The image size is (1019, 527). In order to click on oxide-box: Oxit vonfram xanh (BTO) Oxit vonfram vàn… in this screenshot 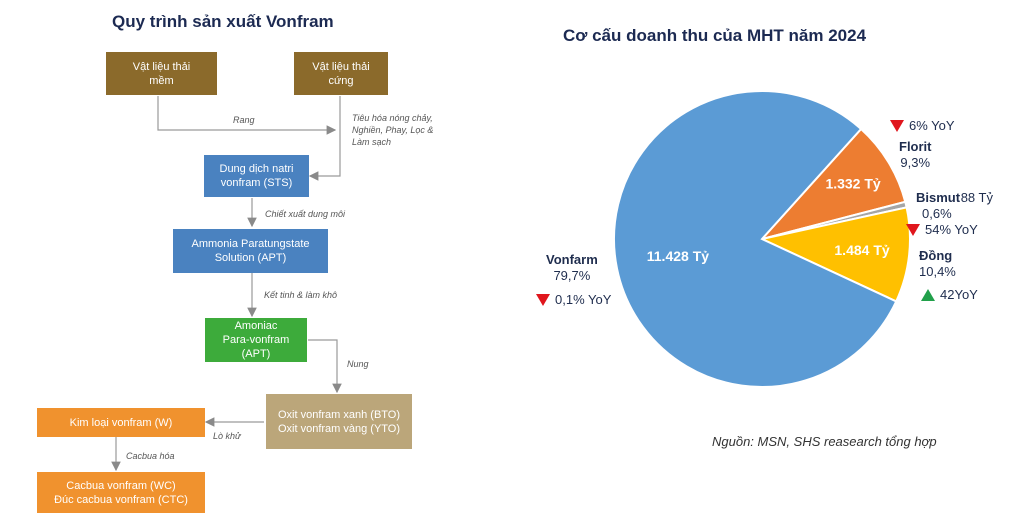, I will do `click(339, 421)`.